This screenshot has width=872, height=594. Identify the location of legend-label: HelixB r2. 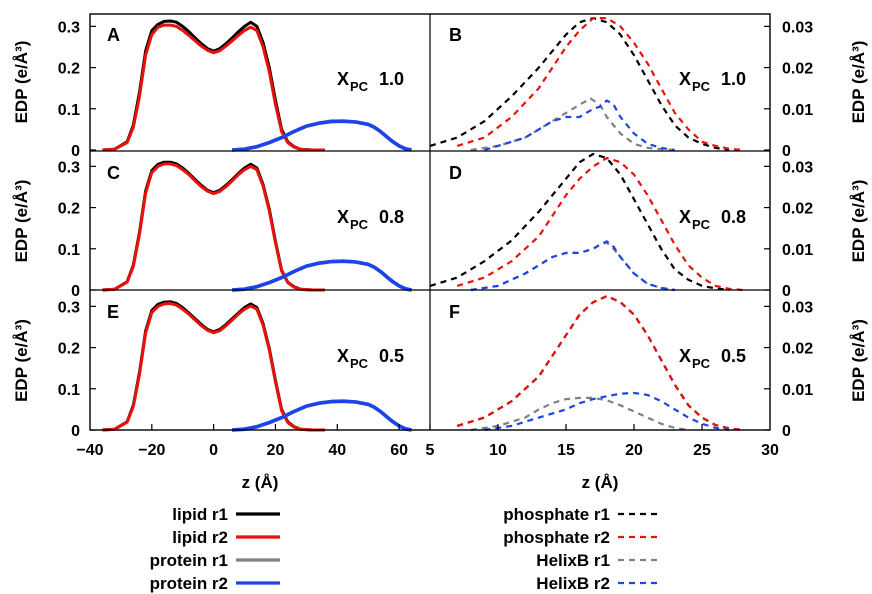
(573, 583).